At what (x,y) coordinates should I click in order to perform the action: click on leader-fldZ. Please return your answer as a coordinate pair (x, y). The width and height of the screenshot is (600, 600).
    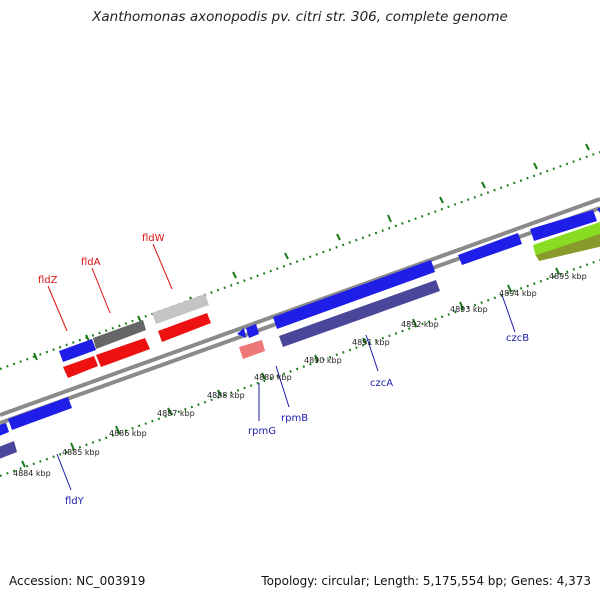
    Looking at the image, I should click on (57, 308).